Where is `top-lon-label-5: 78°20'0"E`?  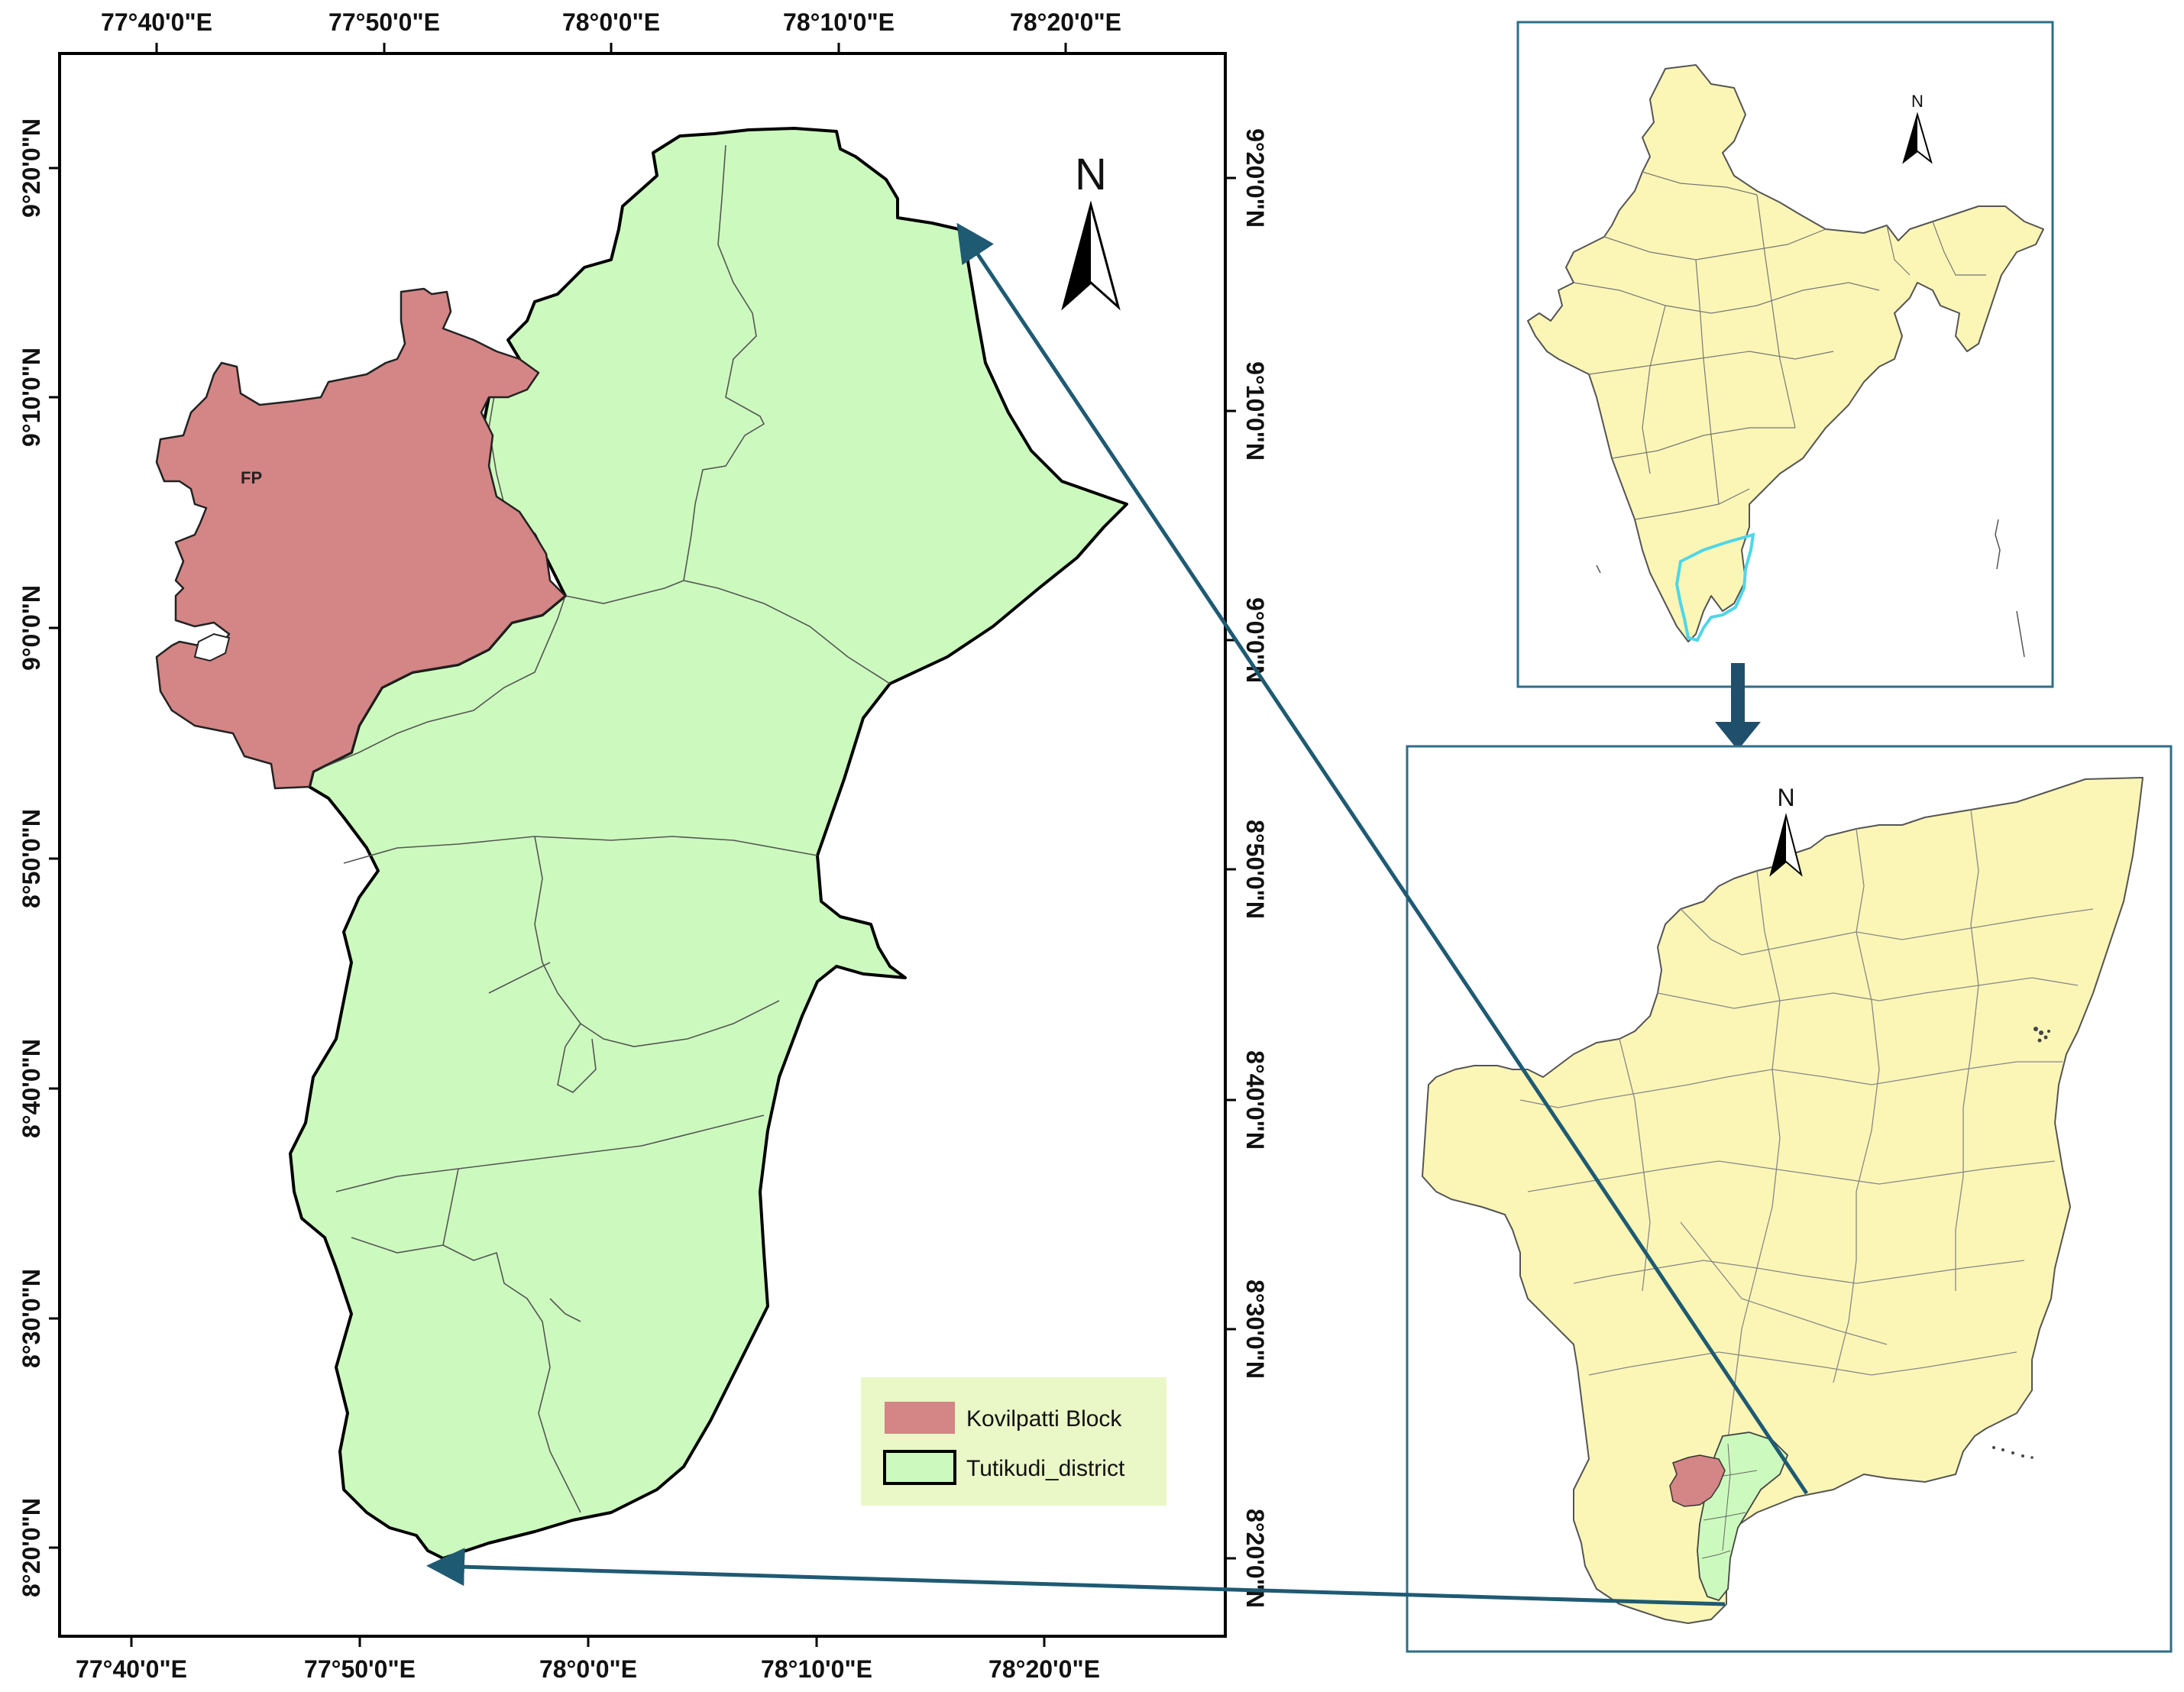 top-lon-label-5: 78°20'0"E is located at coordinates (1065, 22).